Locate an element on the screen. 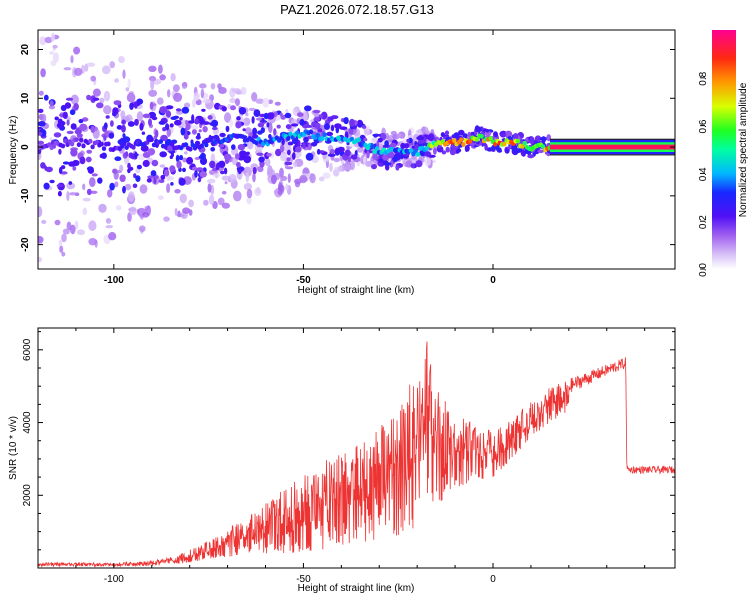 The height and width of the screenshot is (600, 750). colorbar-tick-label: 0.6 is located at coordinates (703, 126).